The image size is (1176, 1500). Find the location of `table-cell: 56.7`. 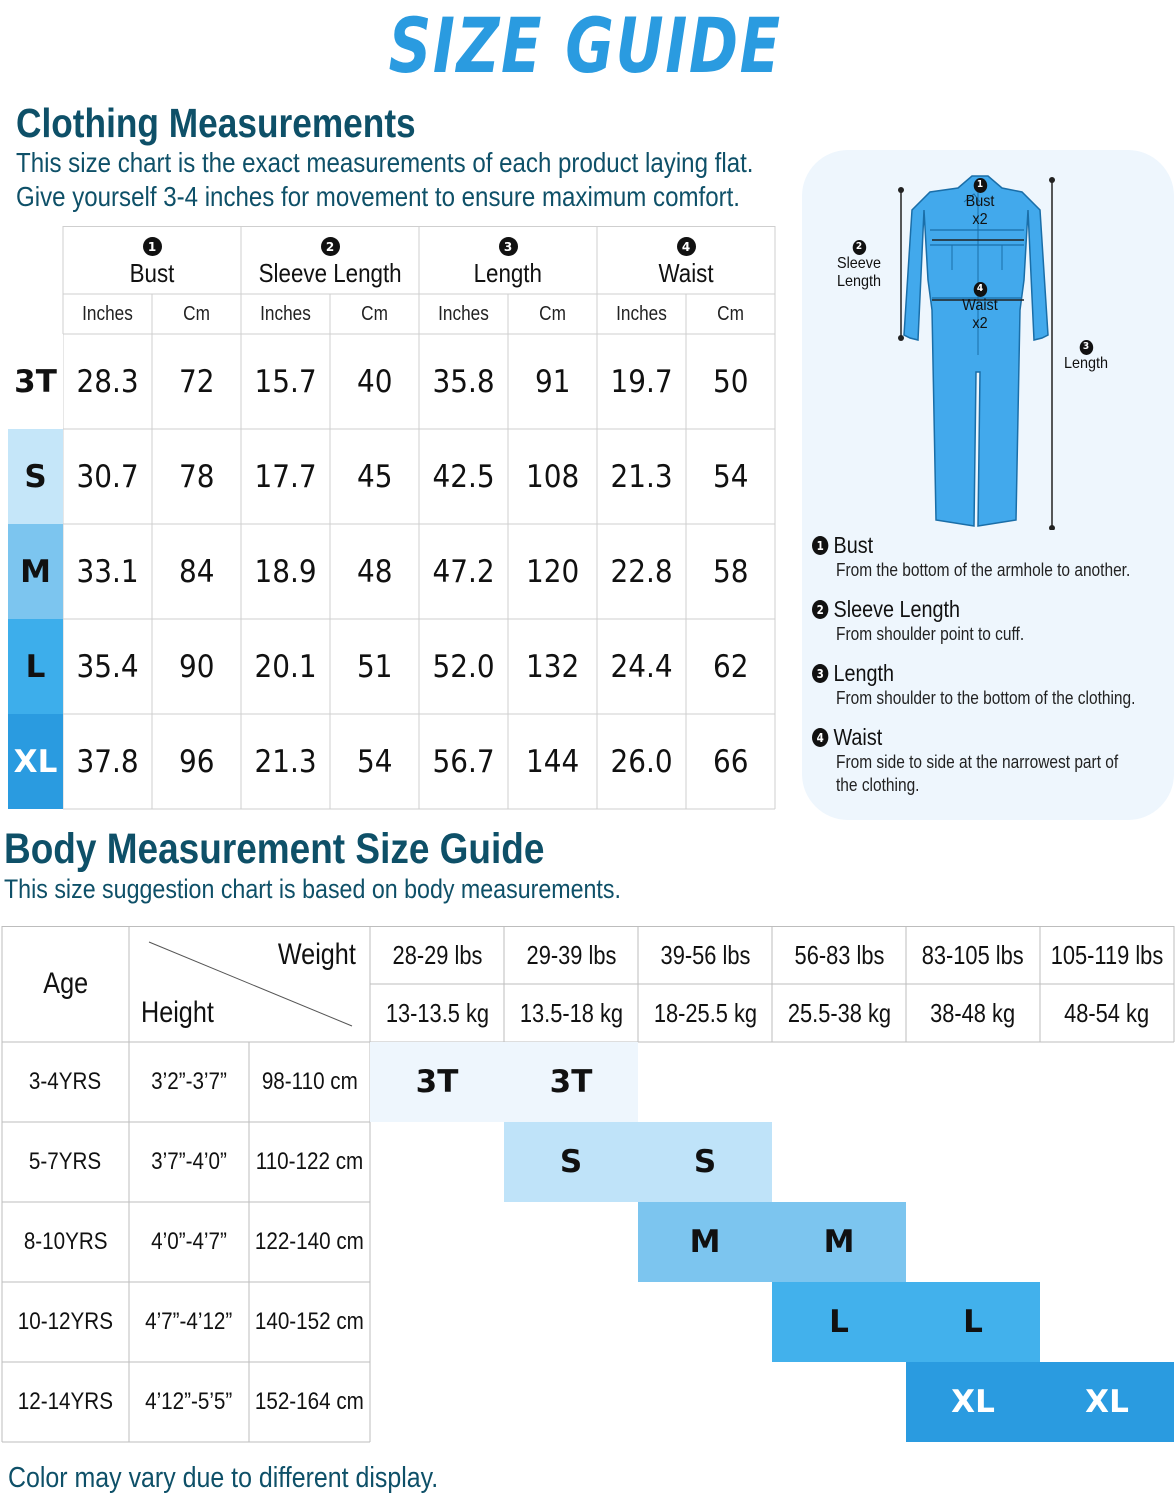

table-cell: 56.7 is located at coordinates (463, 761).